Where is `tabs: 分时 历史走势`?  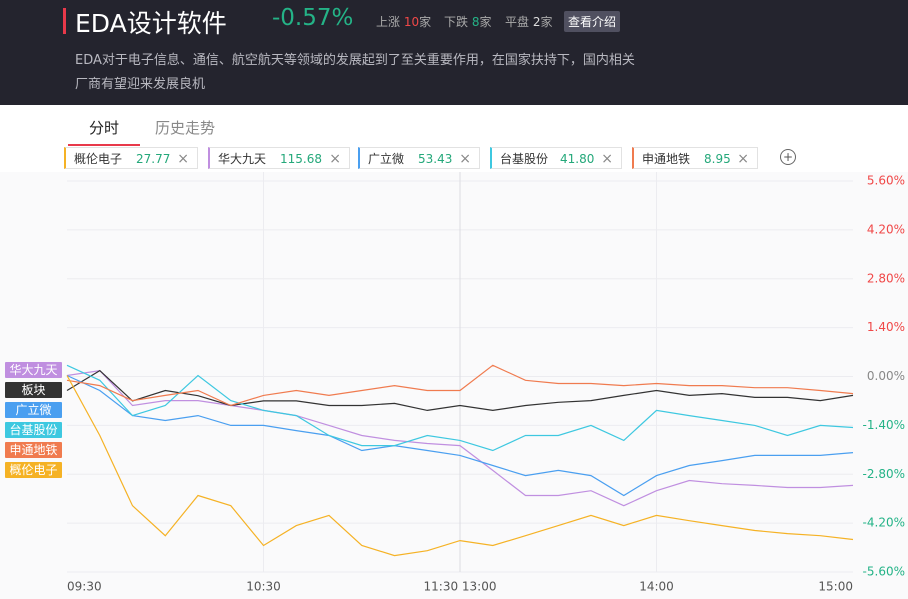
tabs: 分时 历史走势 is located at coordinates (454, 125).